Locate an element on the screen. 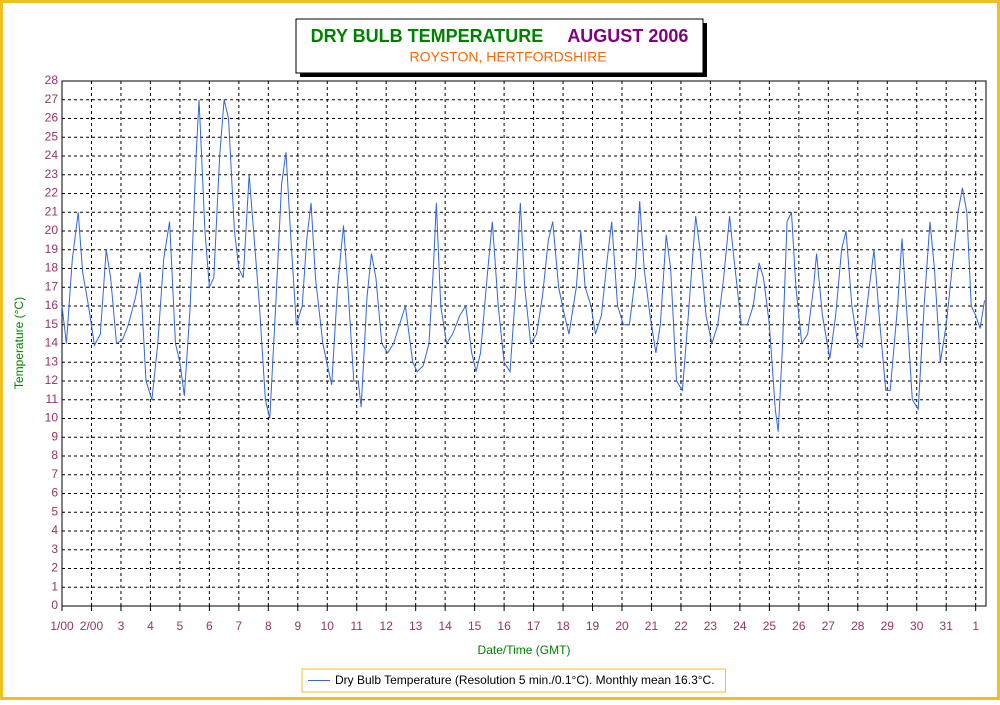  x-tick-label: 29 is located at coordinates (888, 626).